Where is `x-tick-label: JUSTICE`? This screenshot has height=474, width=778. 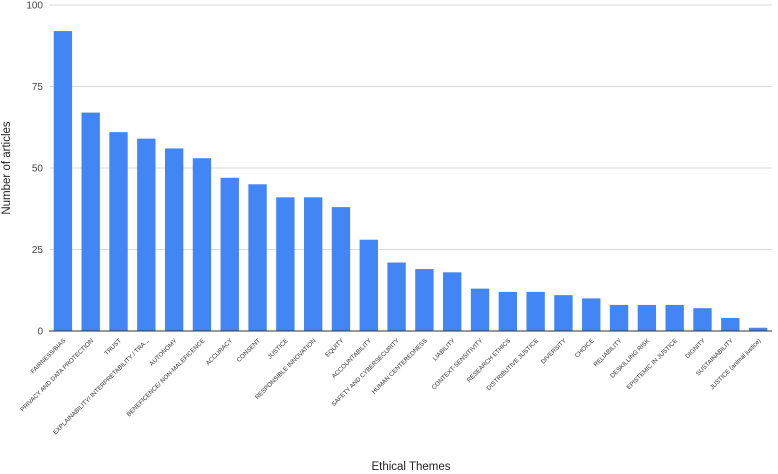 x-tick-label: JUSTICE is located at coordinates (278, 348).